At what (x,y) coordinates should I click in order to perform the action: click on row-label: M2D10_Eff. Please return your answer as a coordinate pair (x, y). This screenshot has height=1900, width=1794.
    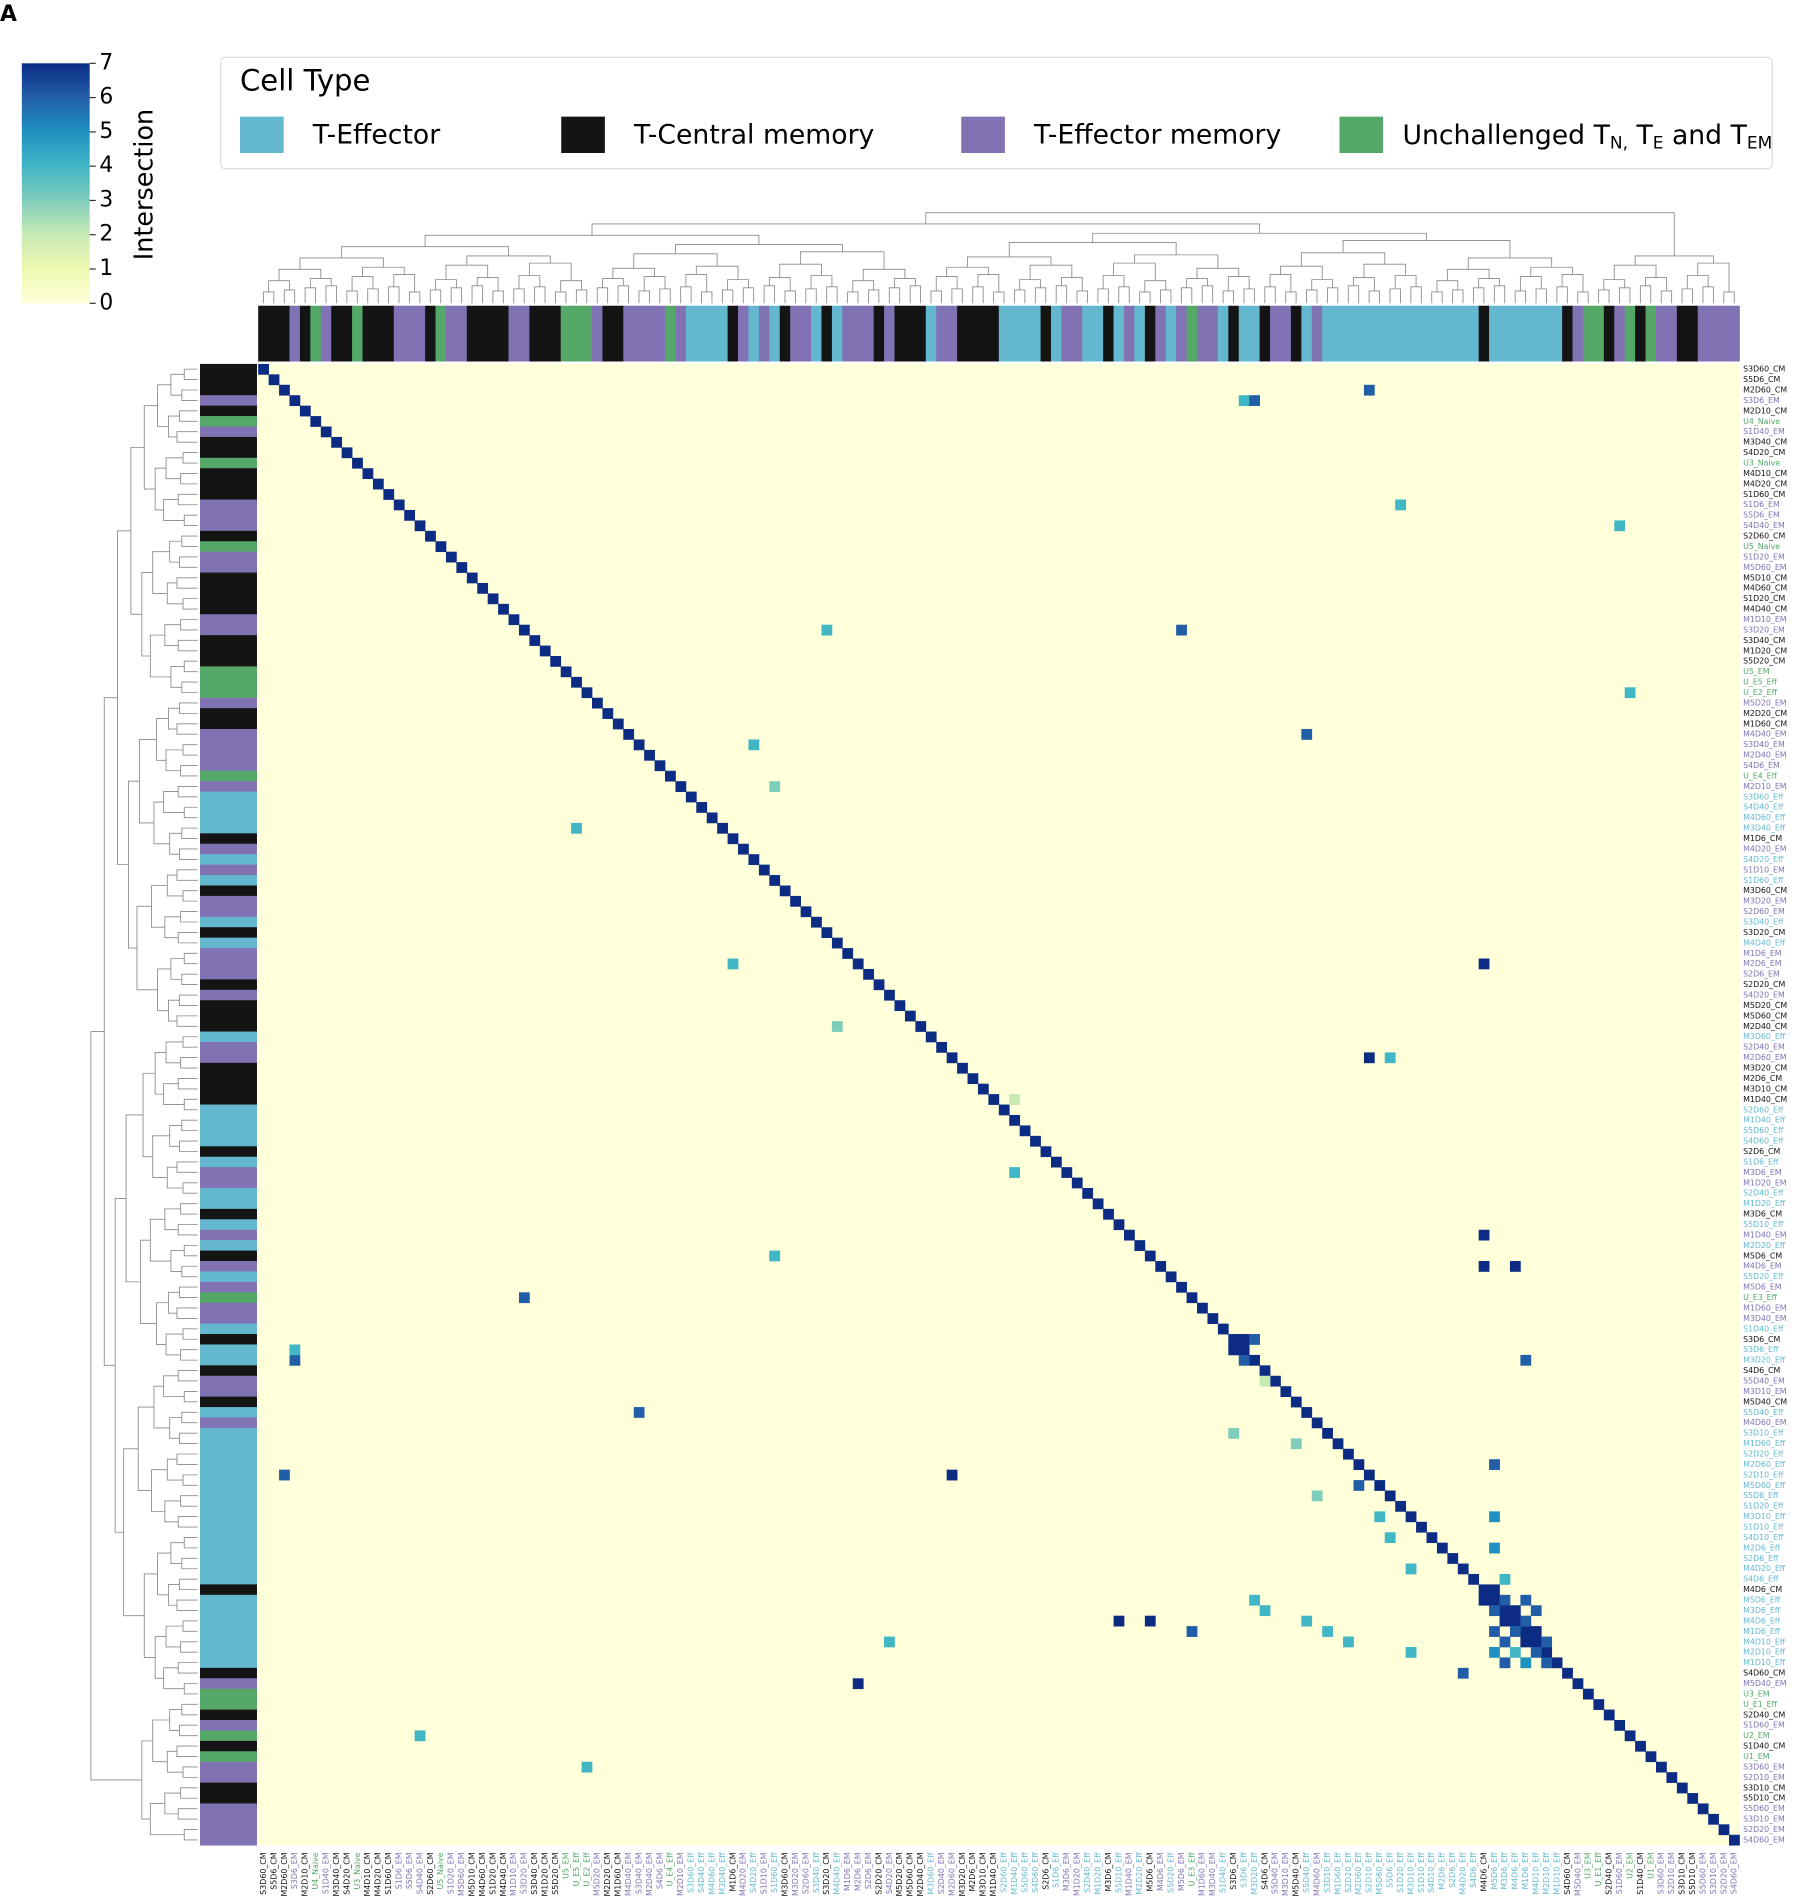
    Looking at the image, I should click on (1764, 1652).